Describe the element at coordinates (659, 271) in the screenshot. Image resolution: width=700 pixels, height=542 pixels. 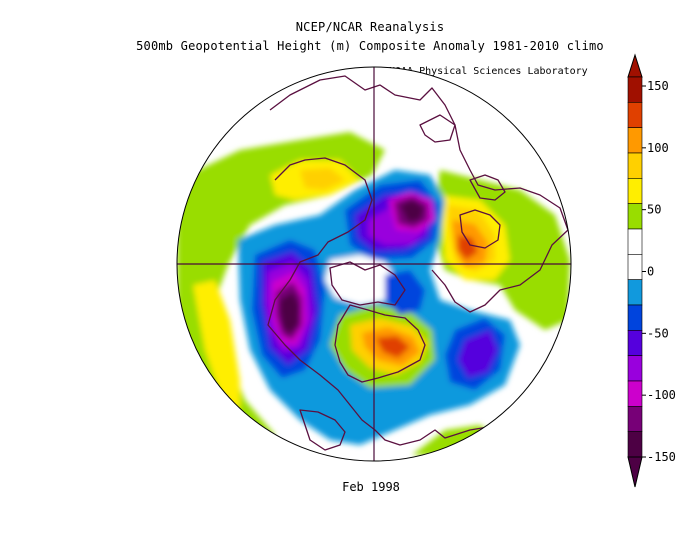
I see `colorbar-labels: 150 100 50 0 -50 -100 -150` at that location.